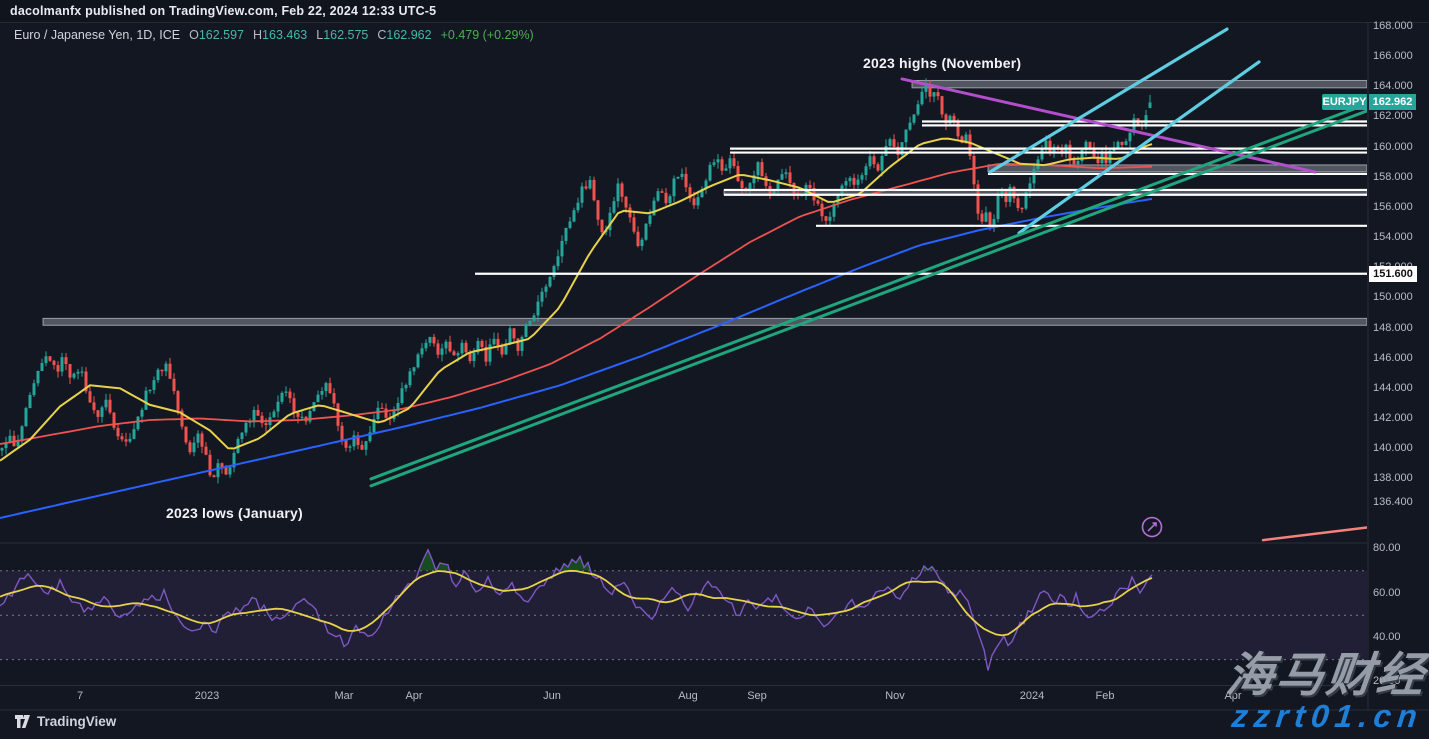 Image resolution: width=1429 pixels, height=739 pixels. I want to click on time-tick-Aug: Aug, so click(688, 696).